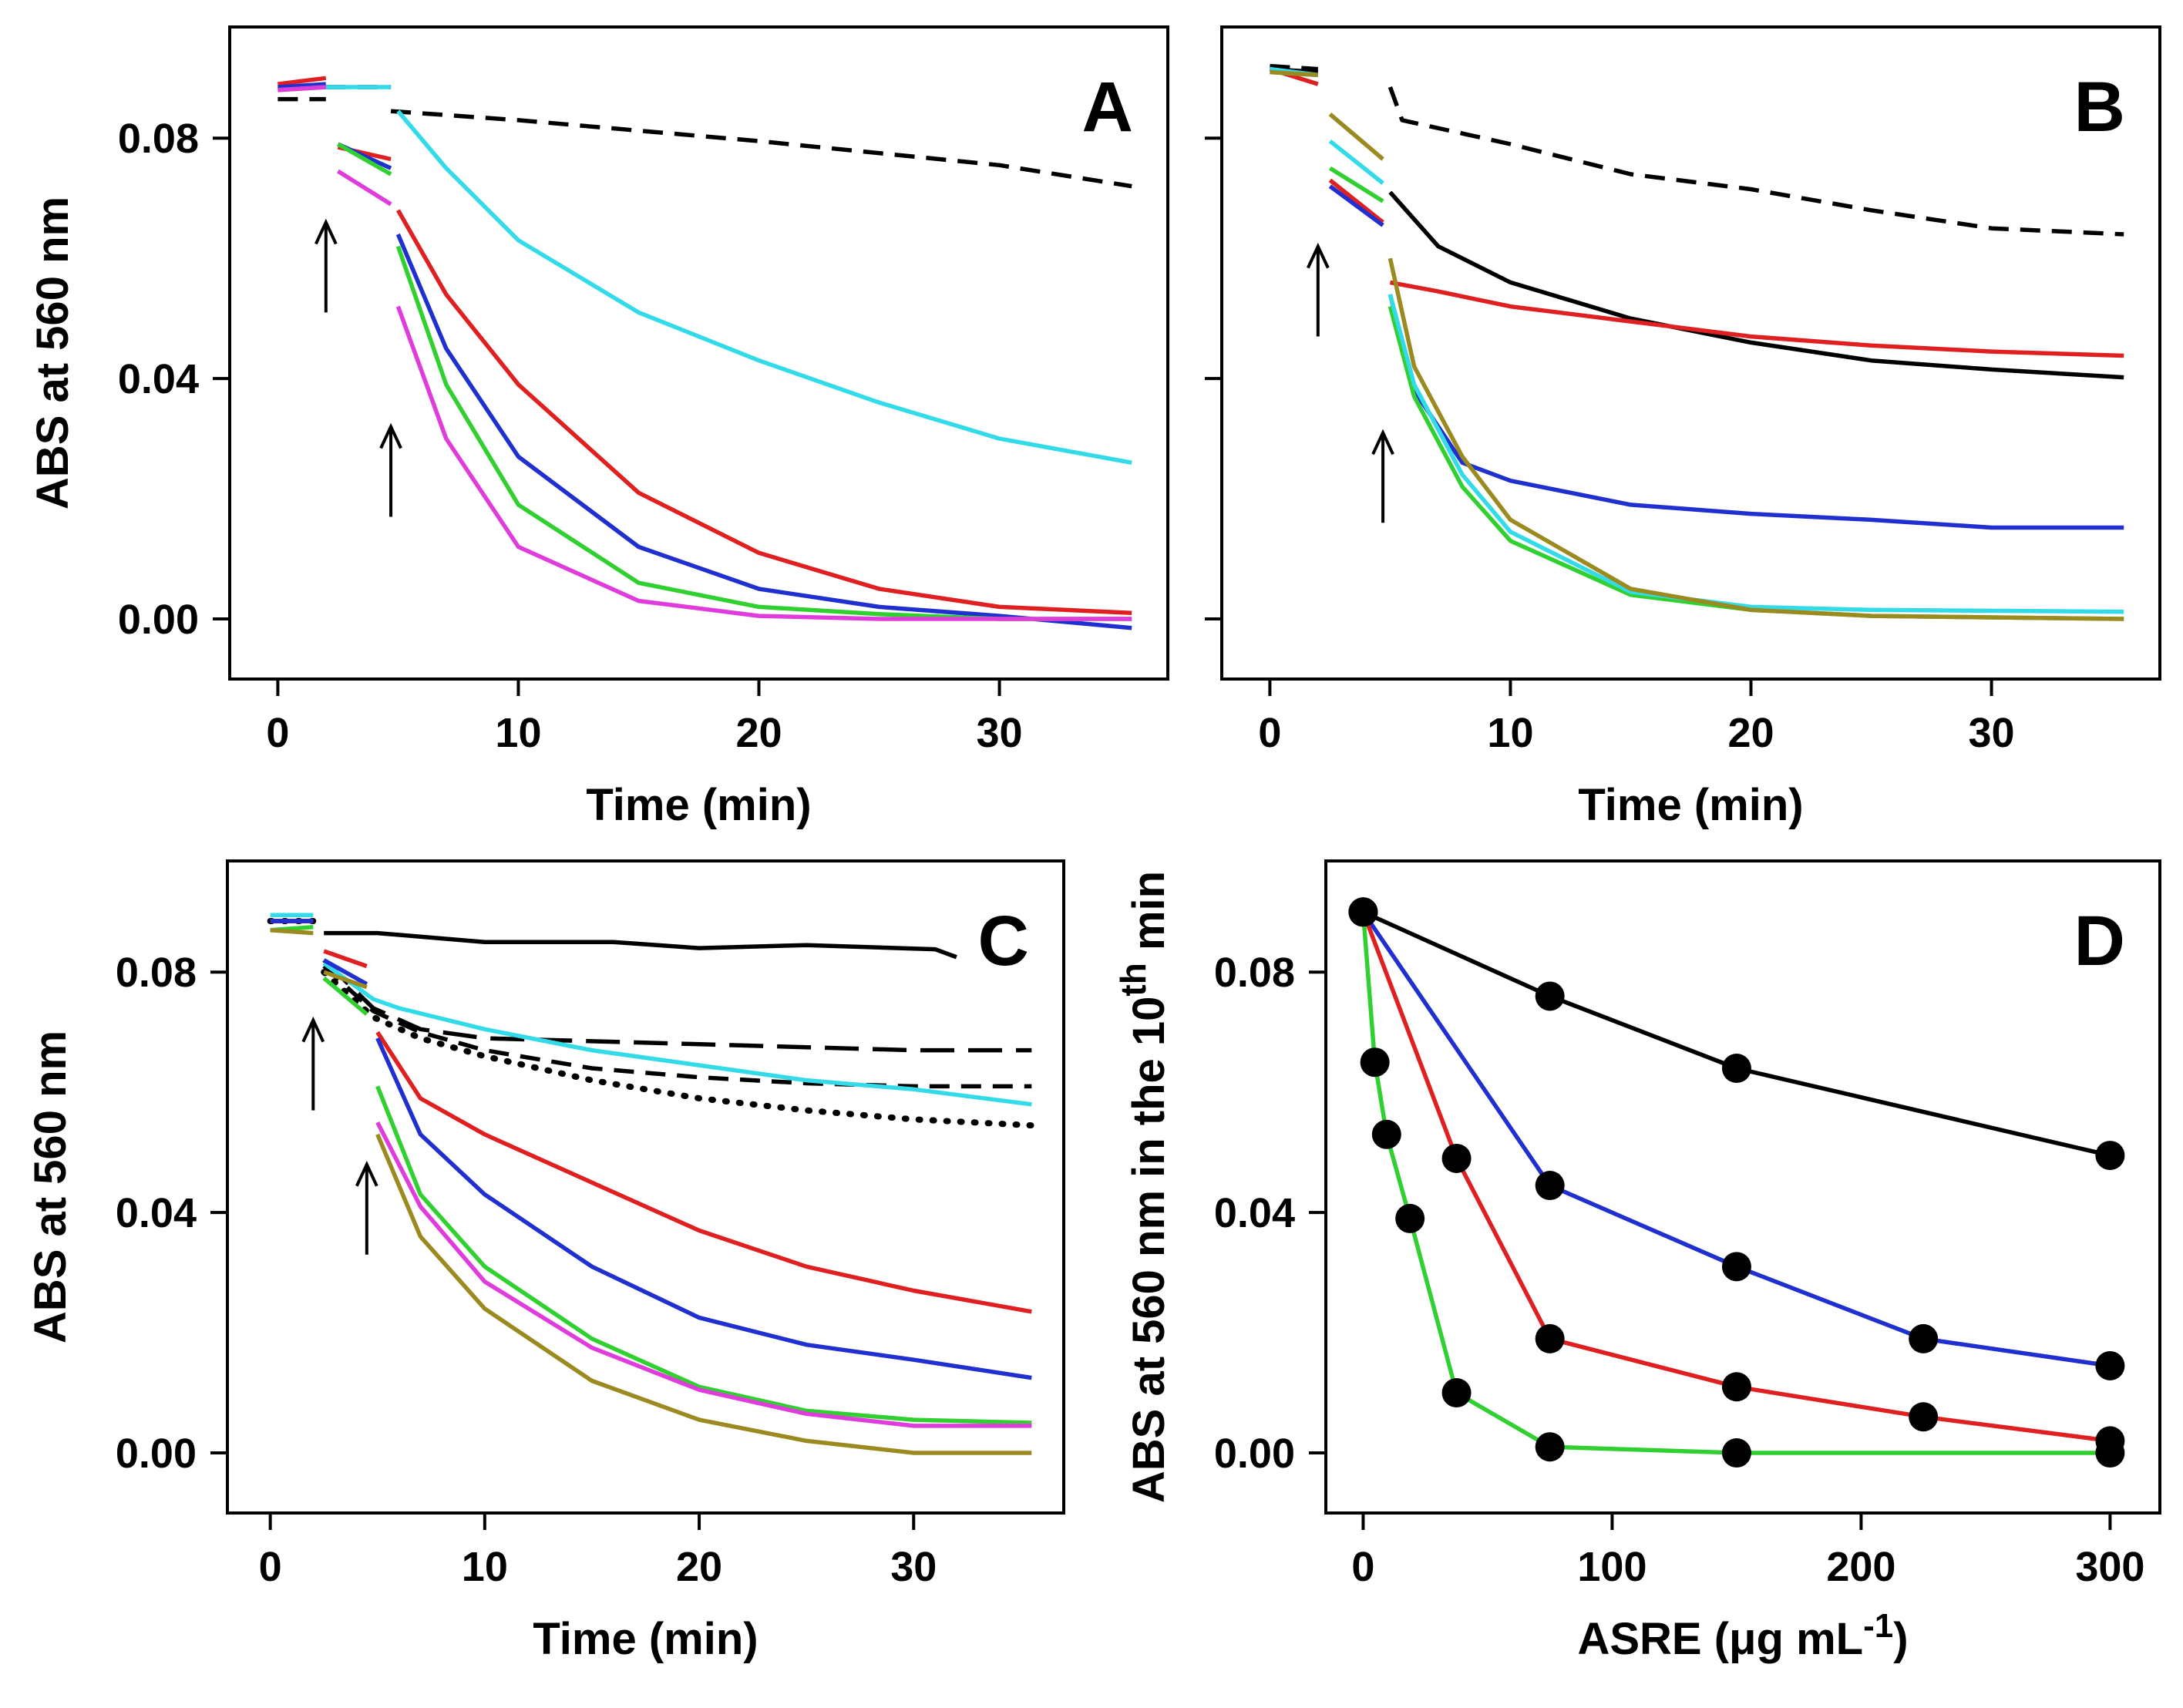 This screenshot has width=2183, height=1708. What do you see at coordinates (1611, 1567) in the screenshot?
I see `x-tick-label: 100` at bounding box center [1611, 1567].